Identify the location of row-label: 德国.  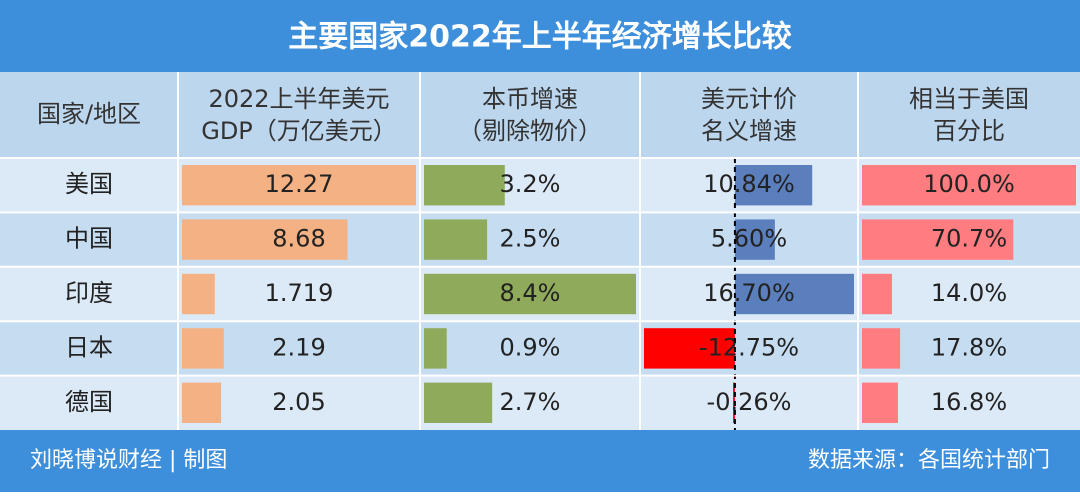
(89, 402).